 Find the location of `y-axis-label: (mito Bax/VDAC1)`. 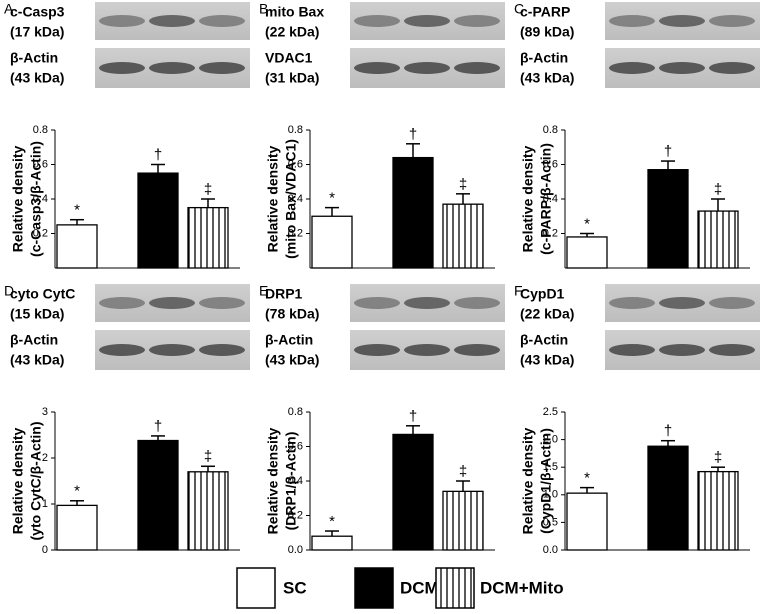

y-axis-label: (mito Bax/VDAC1) is located at coordinates (291, 199).